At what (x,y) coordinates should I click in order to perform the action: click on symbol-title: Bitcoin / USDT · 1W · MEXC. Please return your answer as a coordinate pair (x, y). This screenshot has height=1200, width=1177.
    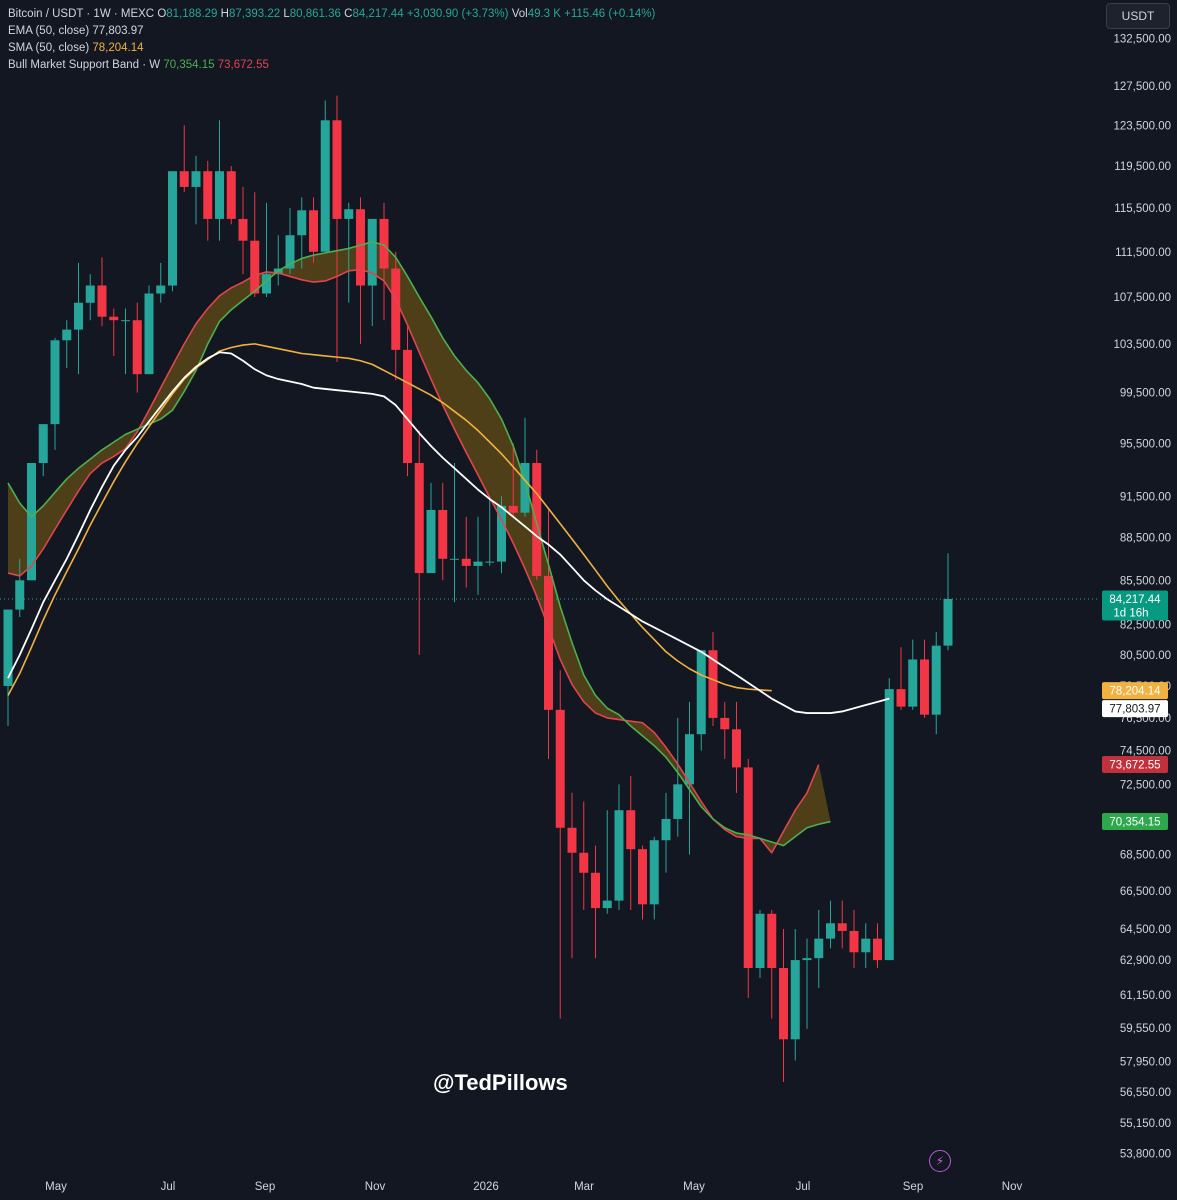
    Looking at the image, I should click on (81, 14).